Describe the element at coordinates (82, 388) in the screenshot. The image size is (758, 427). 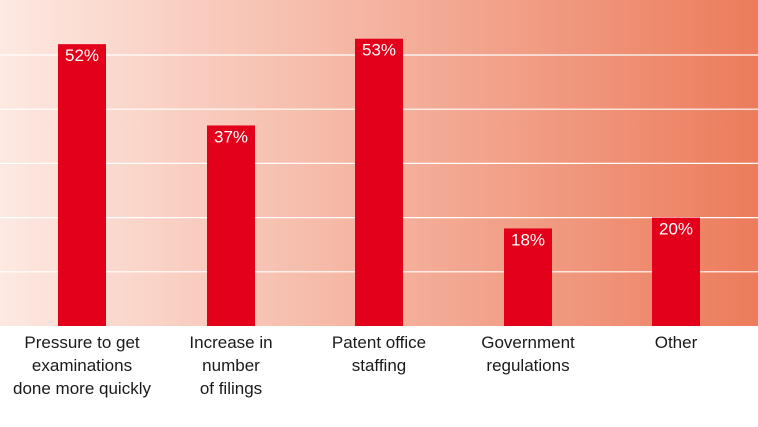
I see `category-label-line: done more quickly` at that location.